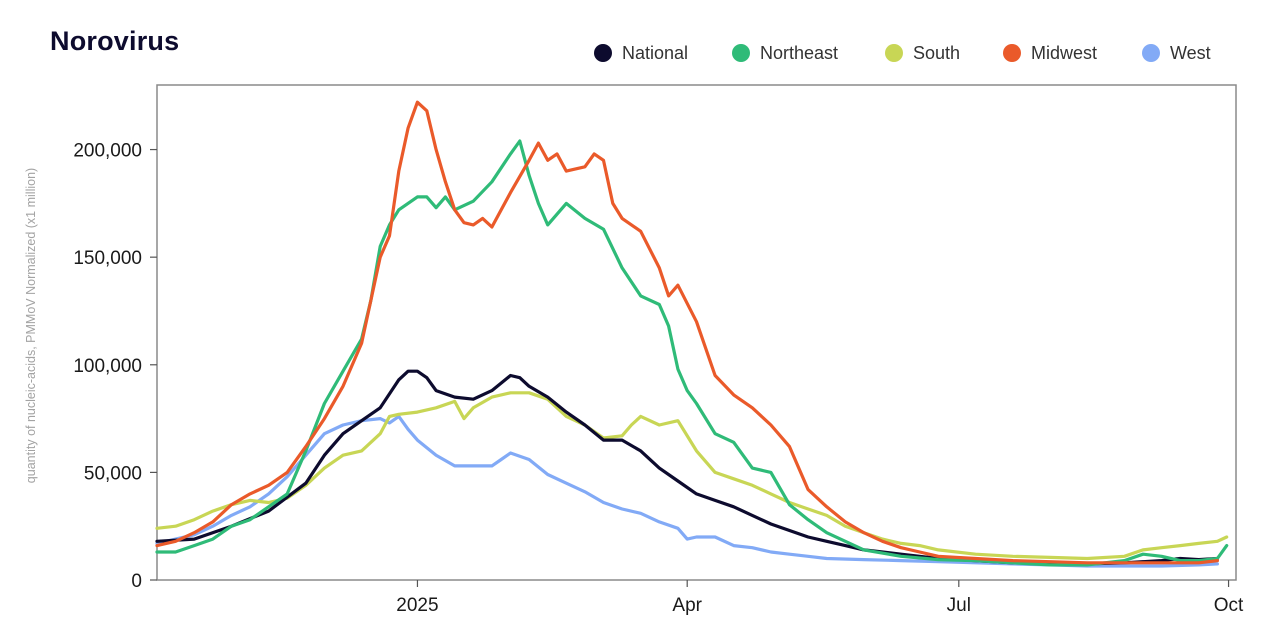 This screenshot has height=636, width=1264. Describe the element at coordinates (417, 605) in the screenshot. I see `x-tick-label: 2025` at that location.